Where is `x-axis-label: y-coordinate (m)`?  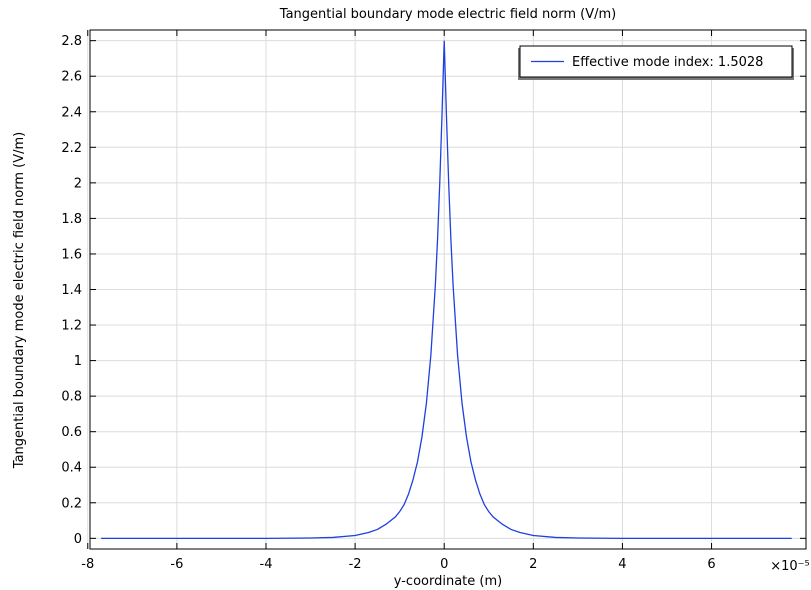
x-axis-label: y-coordinate (m) is located at coordinates (448, 581).